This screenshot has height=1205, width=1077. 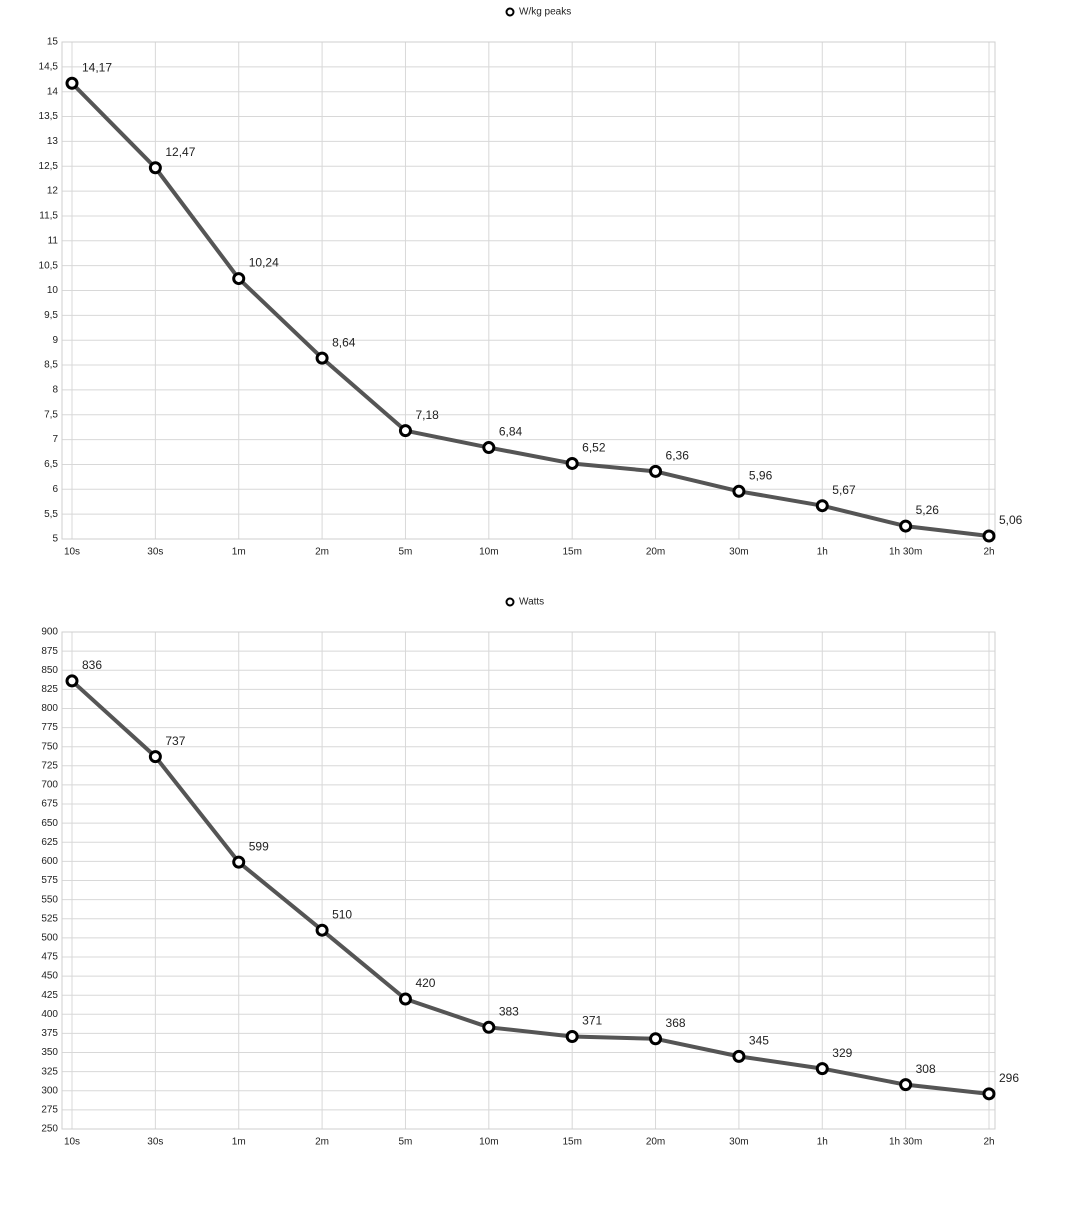 I want to click on y-tick-label: 875, so click(x=49, y=651).